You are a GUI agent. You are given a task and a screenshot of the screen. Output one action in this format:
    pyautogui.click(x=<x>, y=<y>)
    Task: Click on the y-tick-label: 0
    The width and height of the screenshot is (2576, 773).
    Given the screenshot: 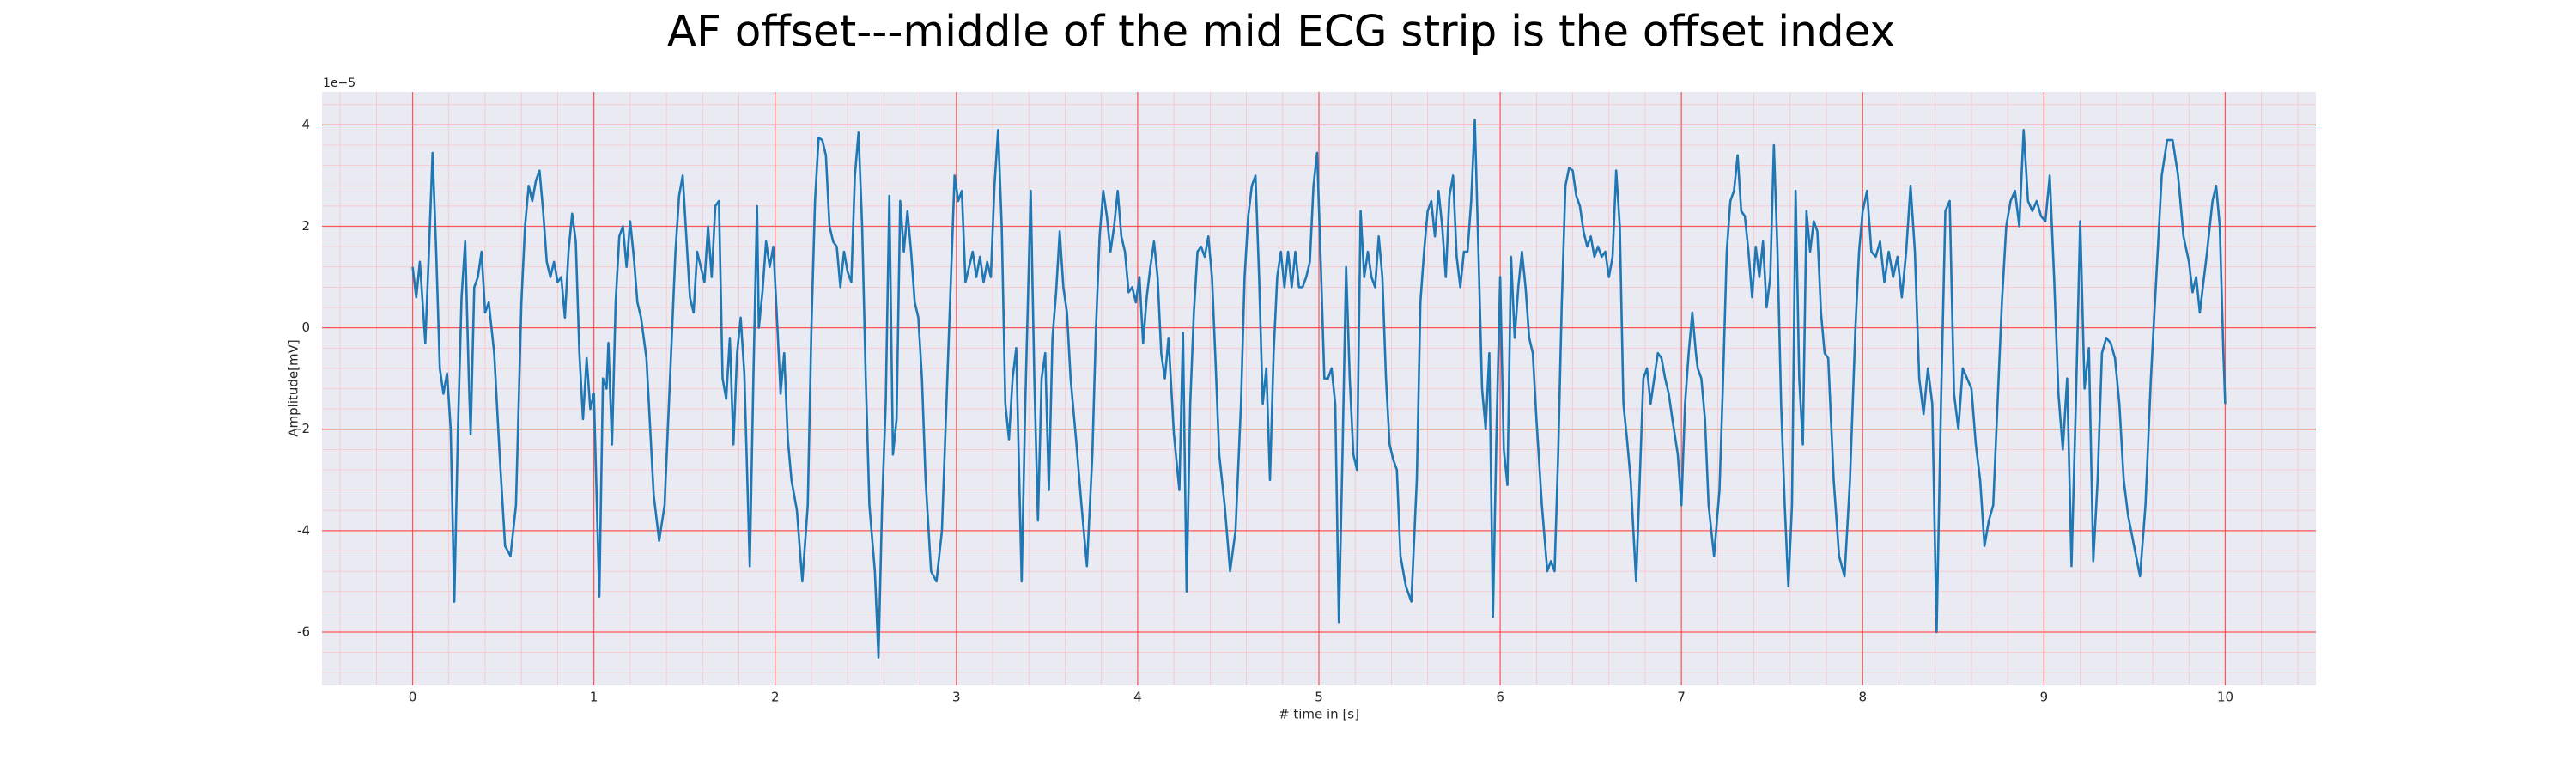 What is the action you would take?
    pyautogui.click(x=305, y=327)
    